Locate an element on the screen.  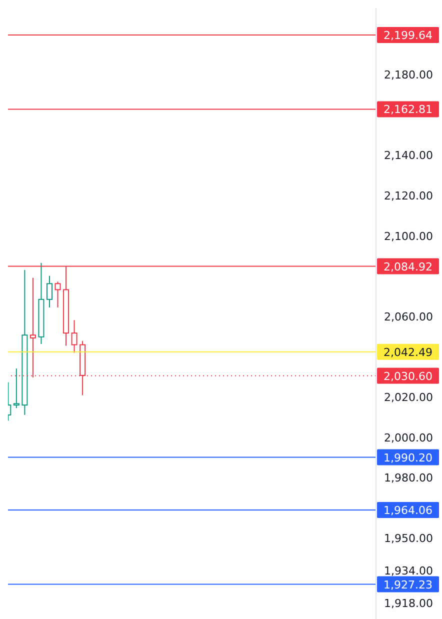
ref-line-label: 1,990.20 is located at coordinates (408, 457).